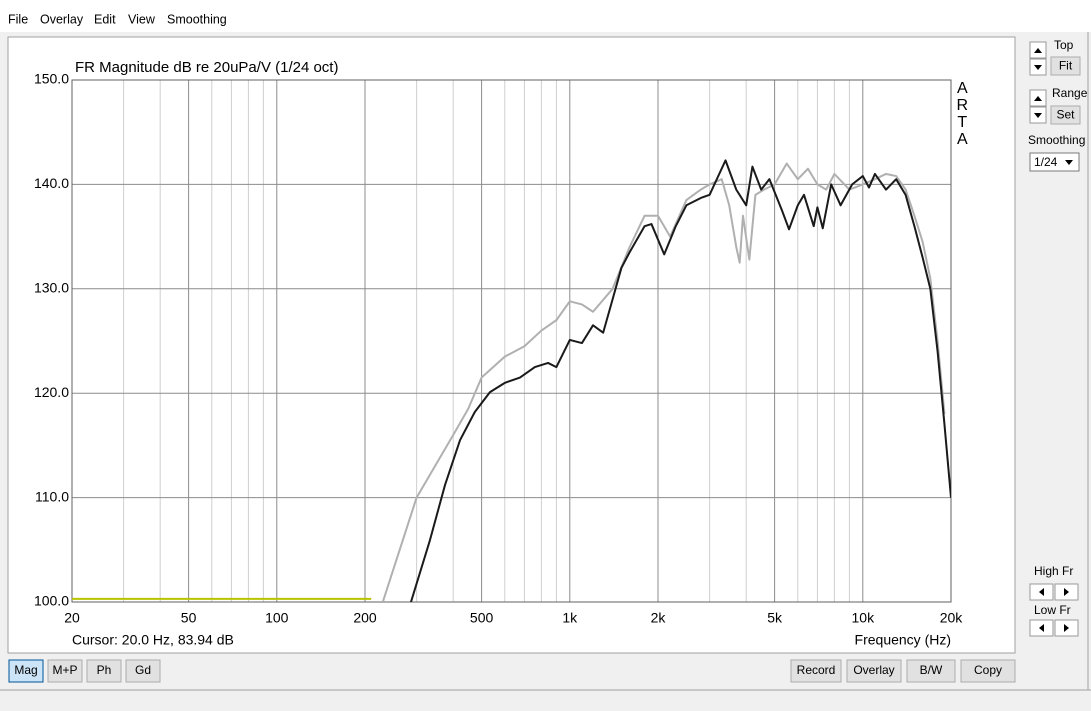 The height and width of the screenshot is (711, 1091). I want to click on side-label: ARTA, so click(962, 114).